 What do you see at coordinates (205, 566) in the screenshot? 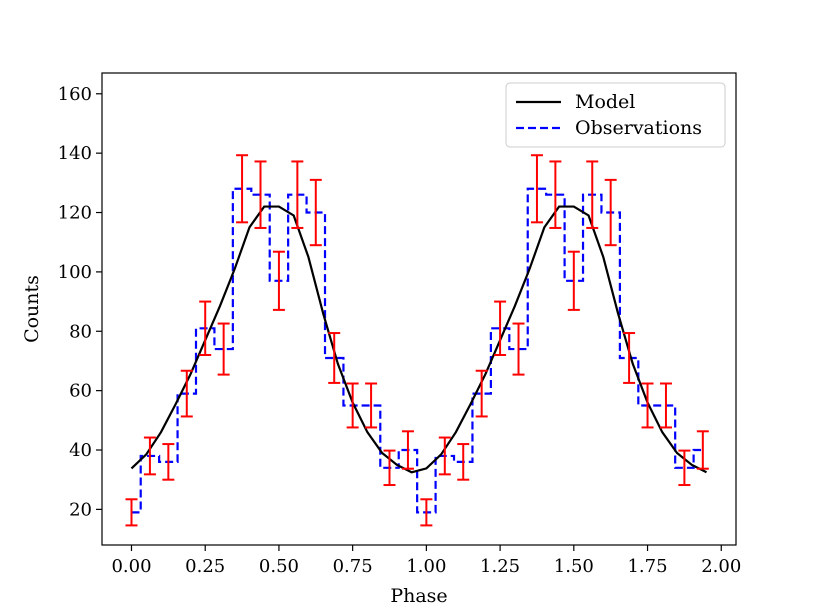
I see `x-tick-label: 0.25` at bounding box center [205, 566].